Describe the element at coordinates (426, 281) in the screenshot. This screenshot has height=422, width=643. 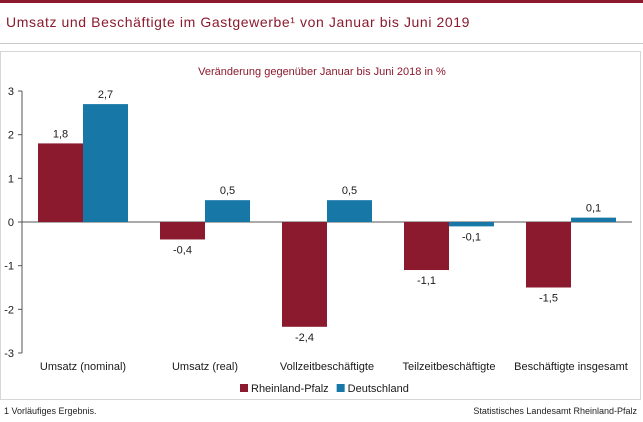
I see `data-label: -1,1` at that location.